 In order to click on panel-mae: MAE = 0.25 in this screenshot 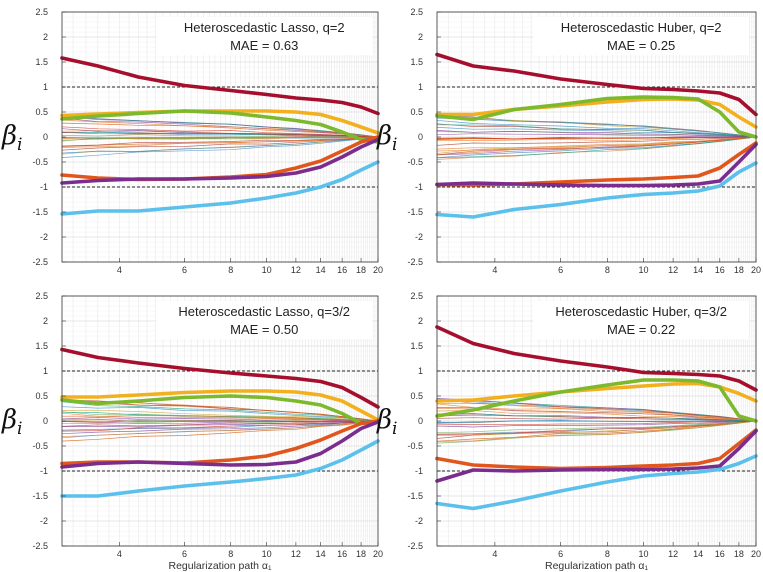, I will do `click(641, 45)`.